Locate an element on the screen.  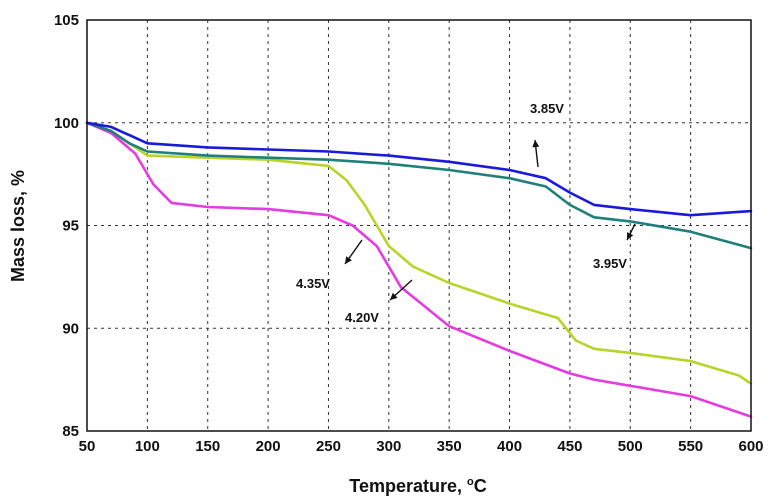
x-tick-label: 250 is located at coordinates (328, 446).